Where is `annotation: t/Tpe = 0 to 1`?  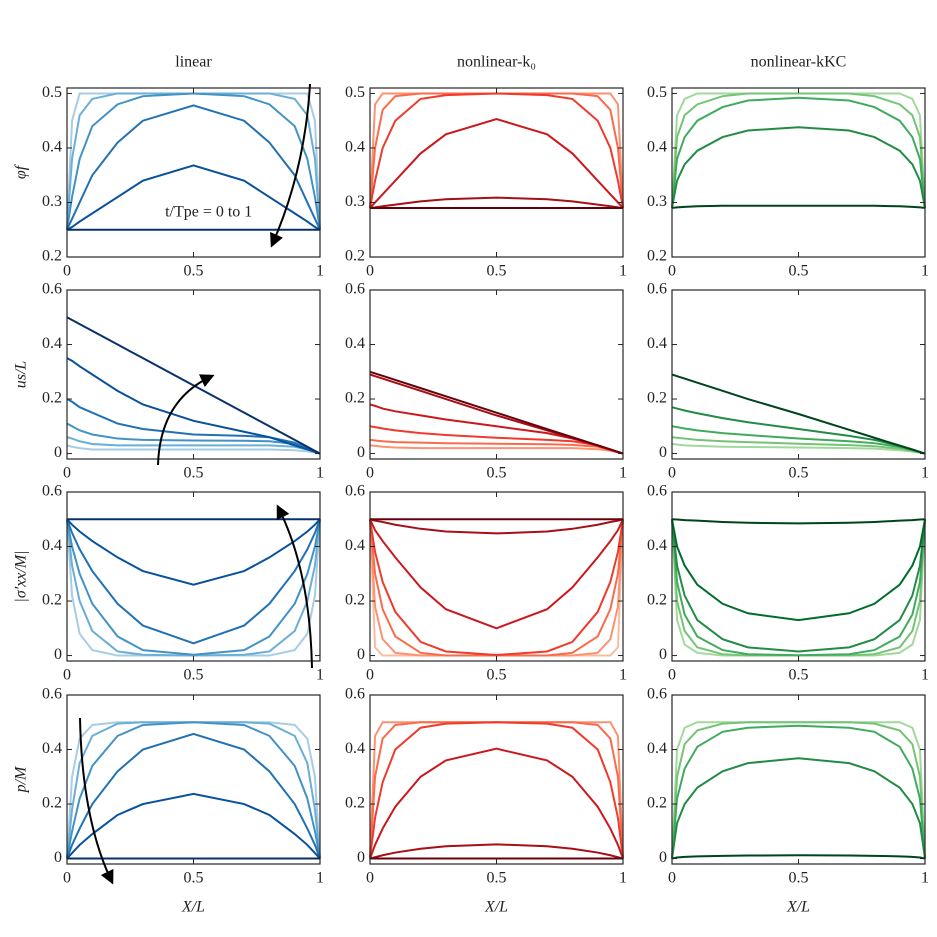 annotation: t/Tpe = 0 to 1 is located at coordinates (208, 212).